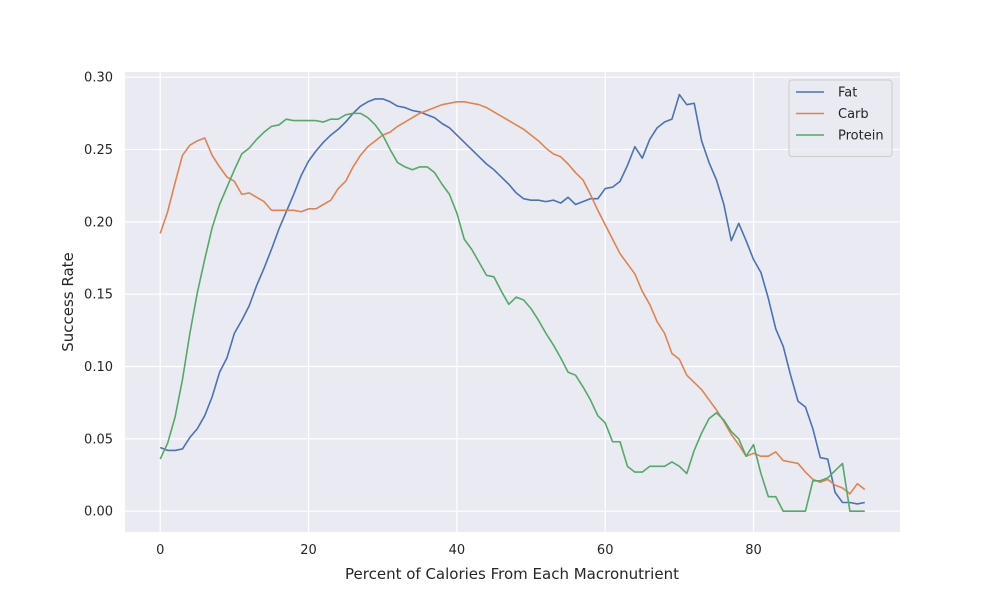 The height and width of the screenshot is (600, 1000). I want to click on legend-label-protein: Protein, so click(861, 136).